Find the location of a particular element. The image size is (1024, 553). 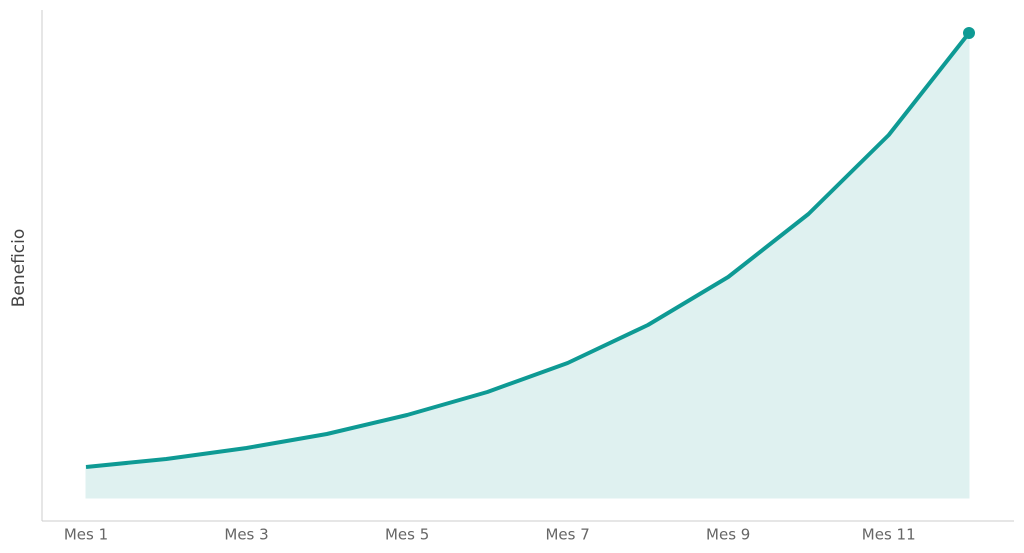

end-marker is located at coordinates (969, 33).